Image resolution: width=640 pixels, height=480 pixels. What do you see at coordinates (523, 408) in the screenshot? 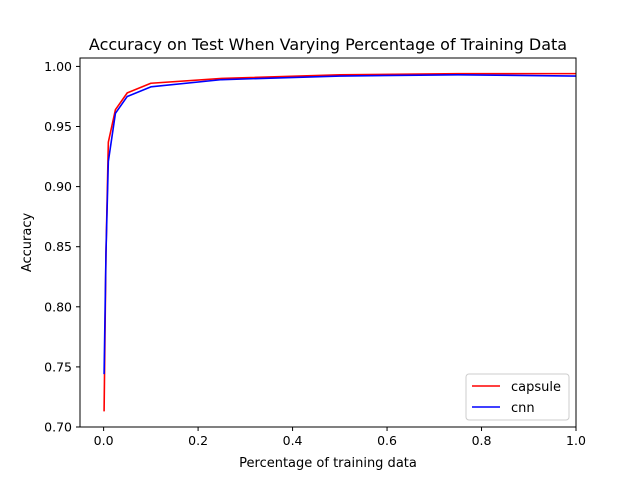
I see `legend-label-cnn: cnn` at bounding box center [523, 408].